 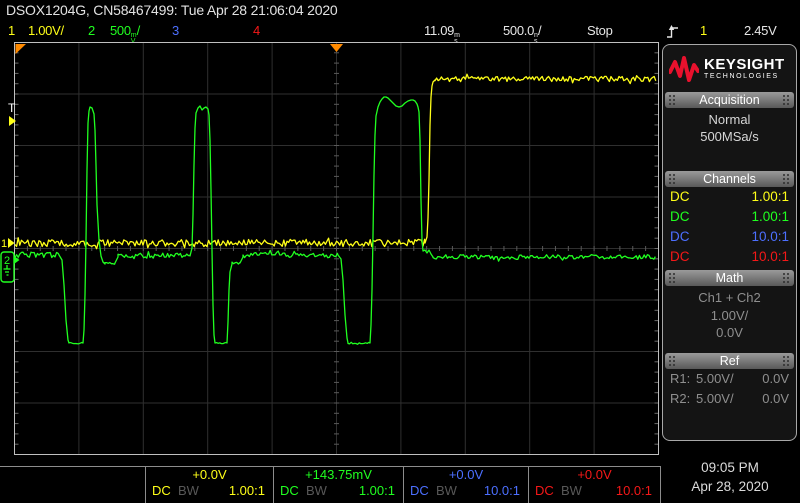 What do you see at coordinates (729, 179) in the screenshot?
I see `channels-section-header: Channels` at bounding box center [729, 179].